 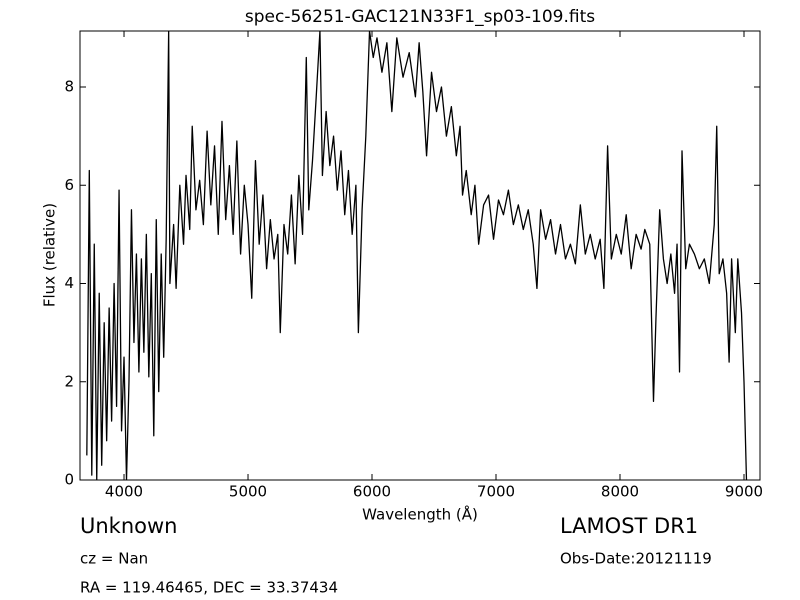 What do you see at coordinates (636, 559) in the screenshot?
I see `annotation: Obs-Date:20121119` at bounding box center [636, 559].